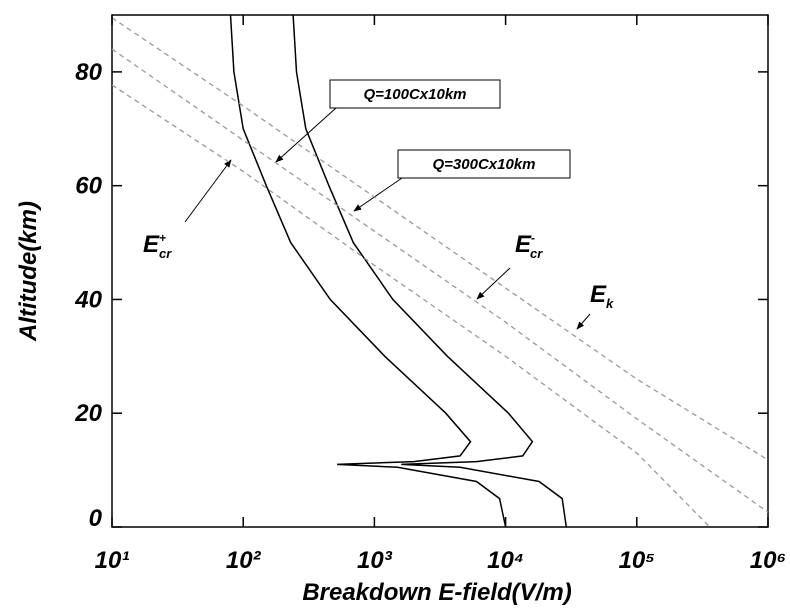 Image resolution: width=790 pixels, height=613 pixels. I want to click on y-tick-label: 20, so click(88, 413).